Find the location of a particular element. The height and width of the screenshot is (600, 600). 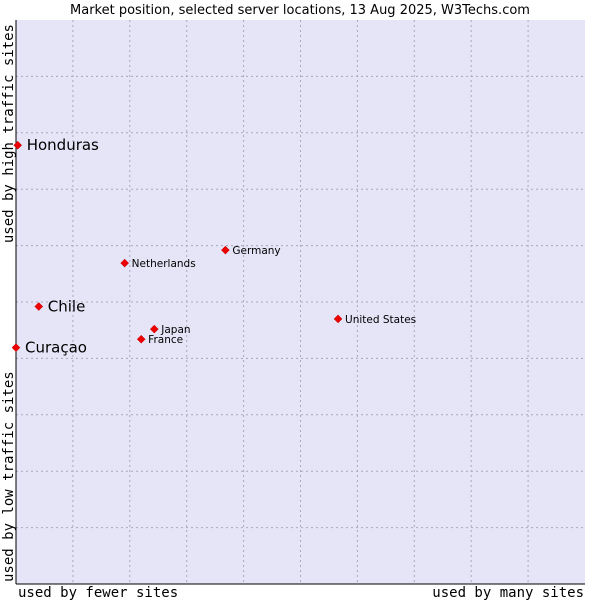

x-axis-label-low: used by fewer sites is located at coordinates (98, 592).